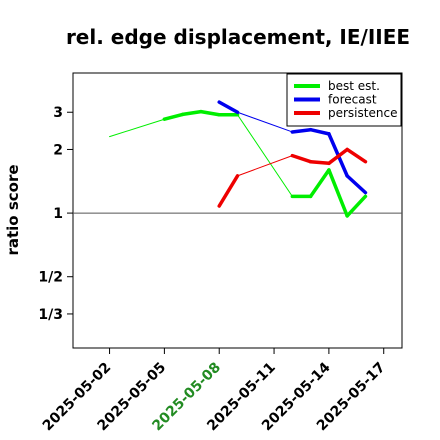  What do you see at coordinates (362, 113) in the screenshot?
I see `legend-label-persistence: persistence` at bounding box center [362, 113].